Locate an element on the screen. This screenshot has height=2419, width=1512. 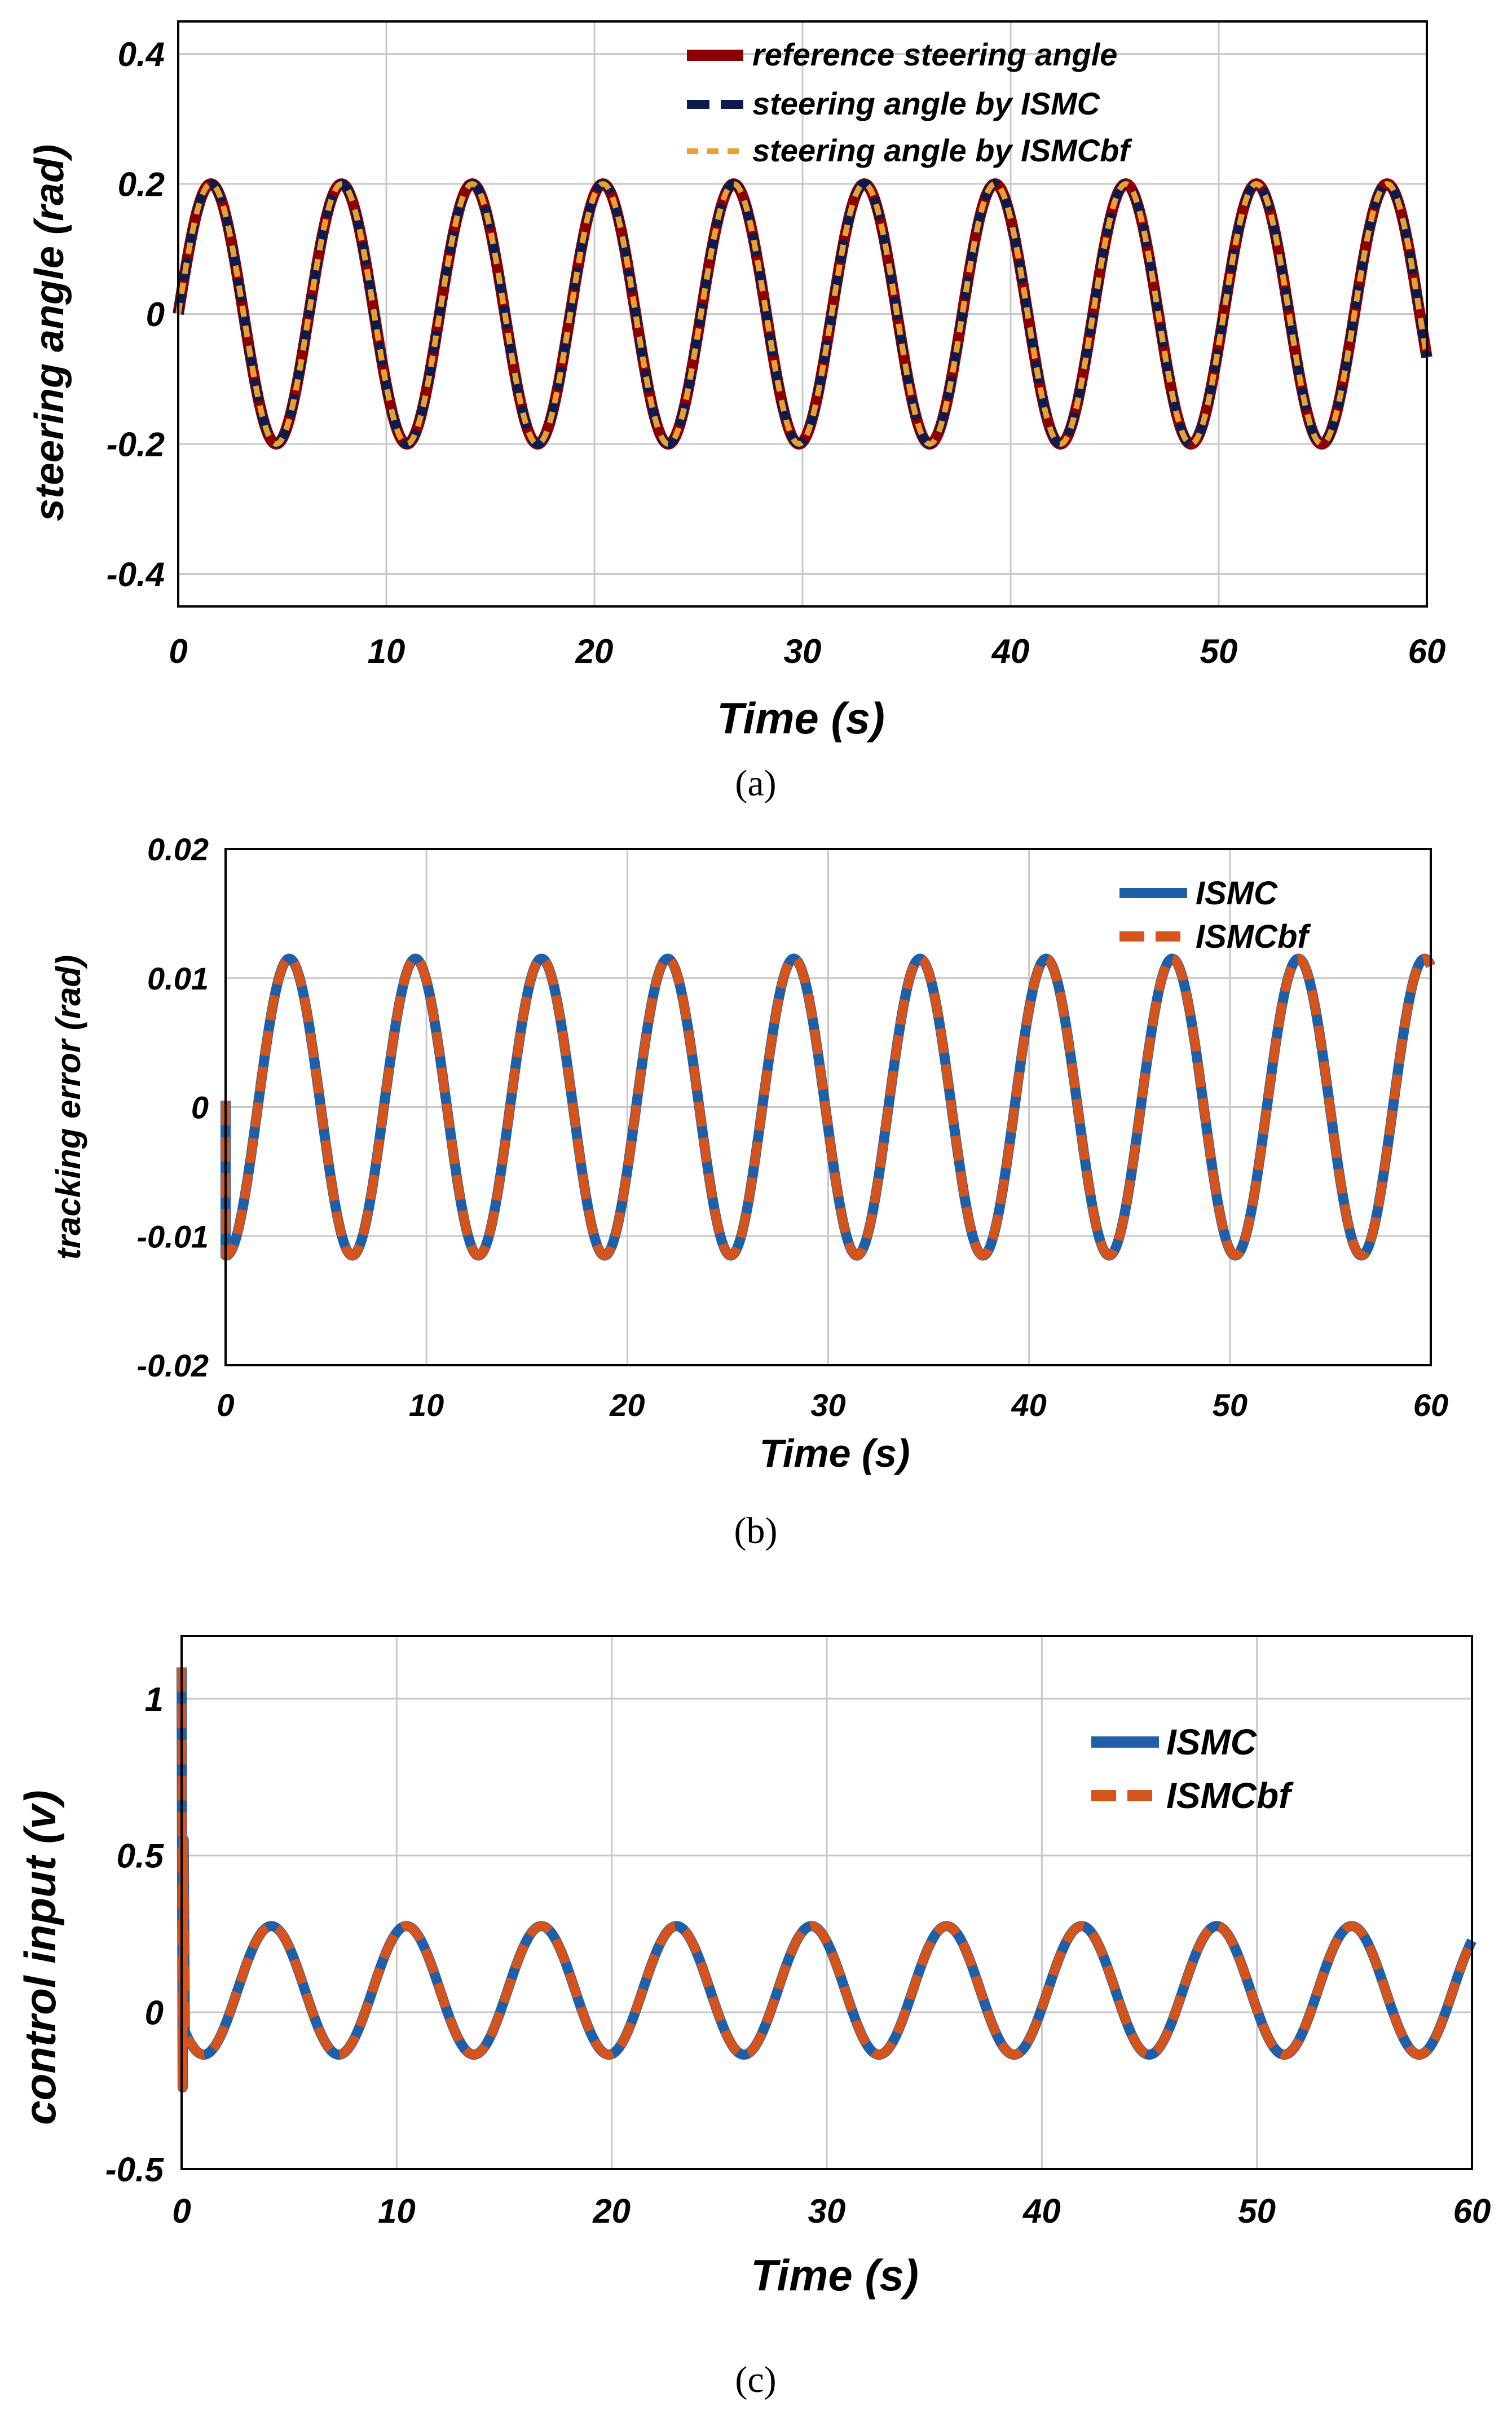
legend-a-ismcbf-label: steering angle by ISMCbf is located at coordinates (942, 150).